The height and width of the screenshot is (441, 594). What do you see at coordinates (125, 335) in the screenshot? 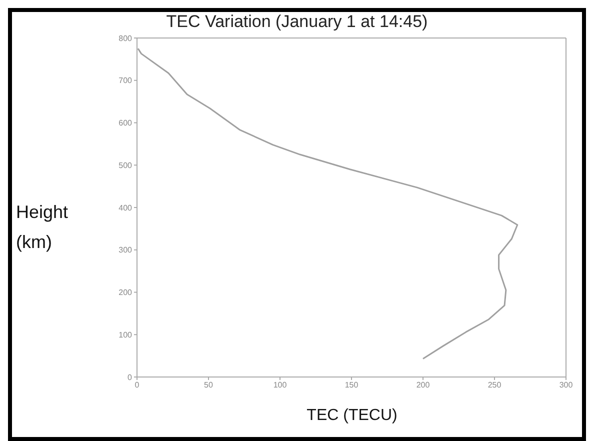
I see `y-tick-label: 100` at bounding box center [125, 335].